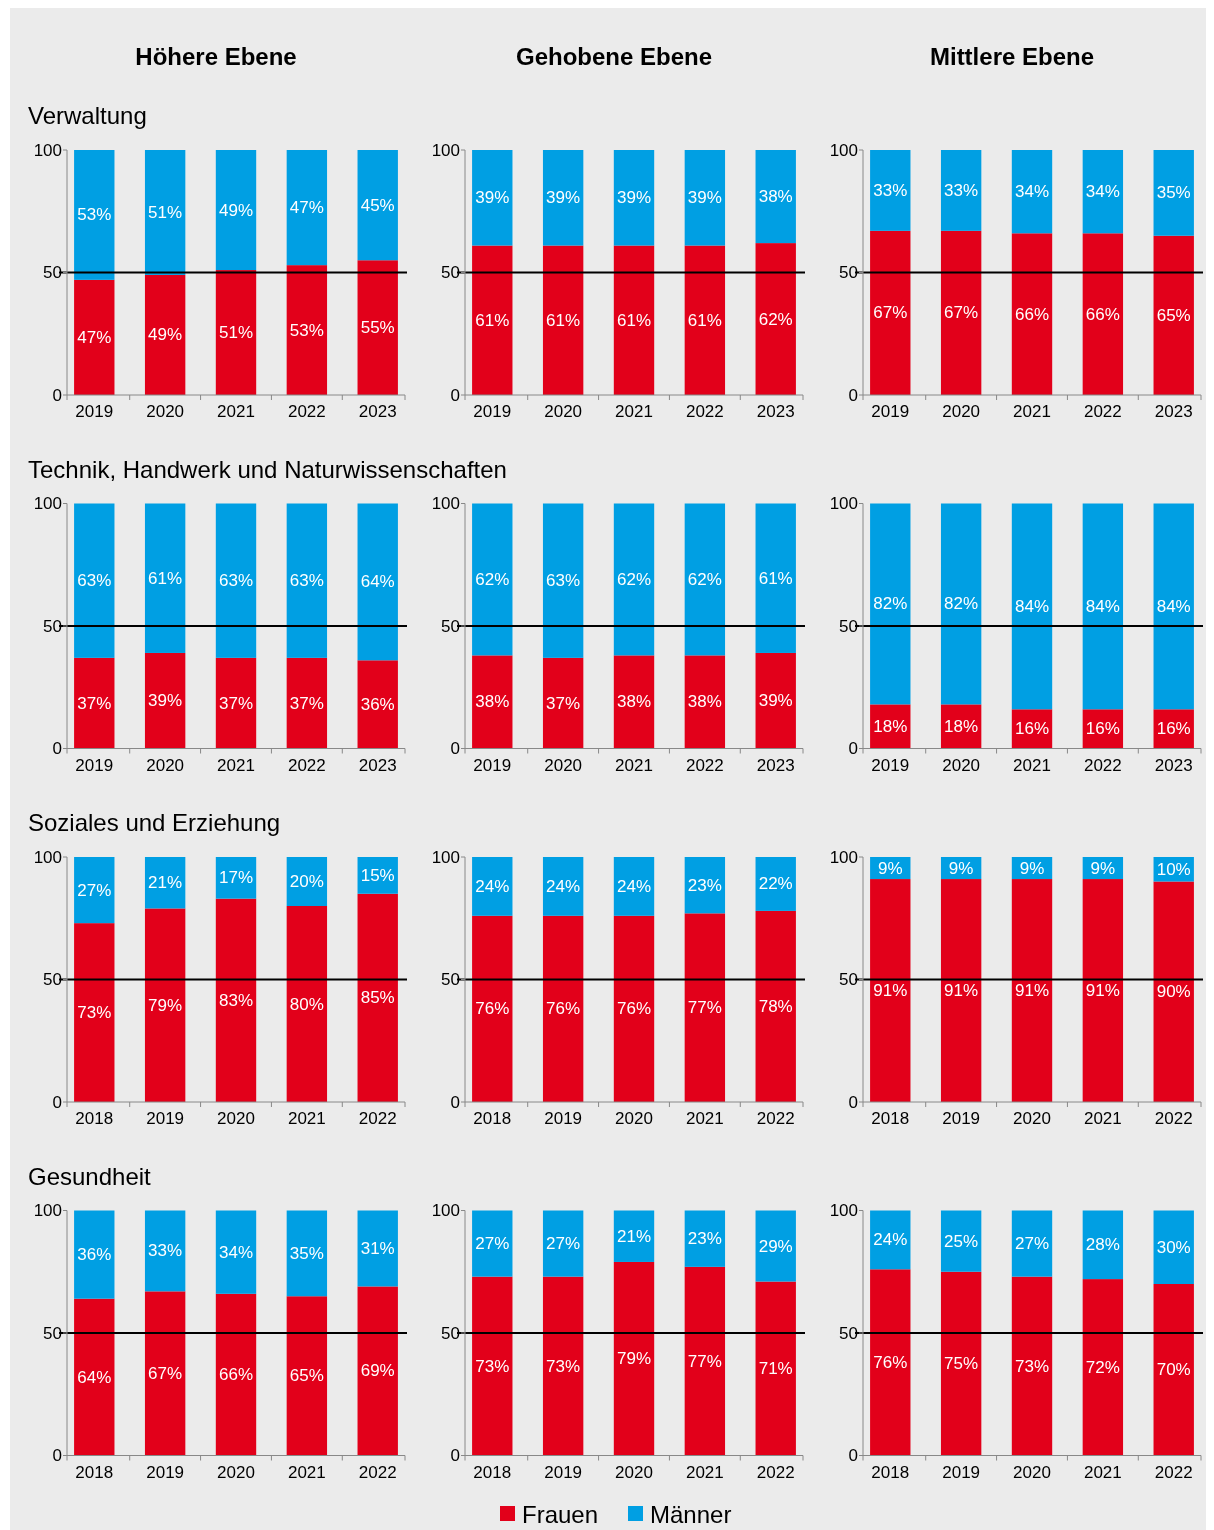 This screenshot has height=1530, width=1214. I want to click on data-label: 34%, so click(1102, 192).